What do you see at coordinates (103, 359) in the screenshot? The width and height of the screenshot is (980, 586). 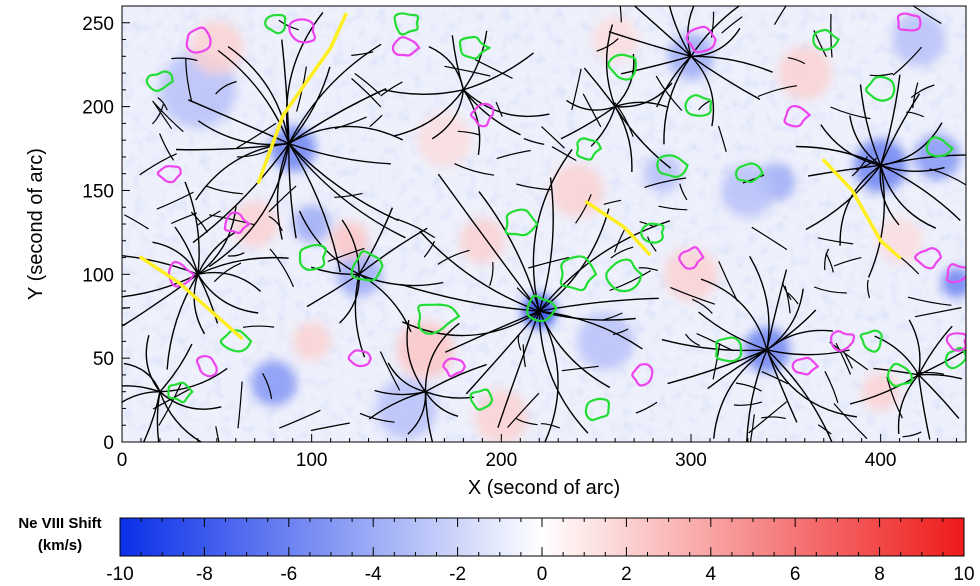 I see `y-tick-label: 50` at bounding box center [103, 359].